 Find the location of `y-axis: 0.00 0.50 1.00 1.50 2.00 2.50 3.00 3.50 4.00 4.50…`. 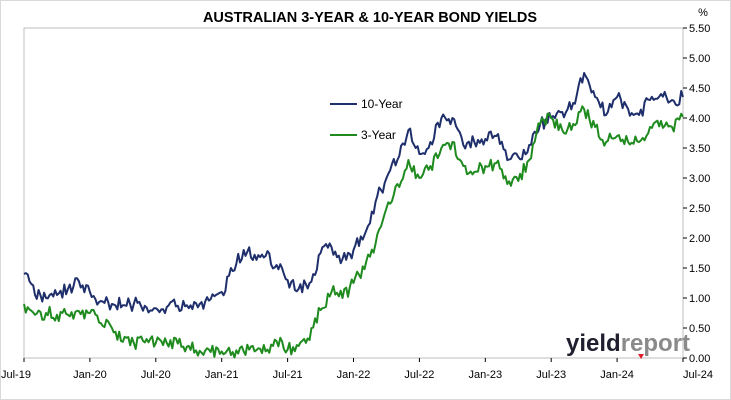

y-axis: 0.00 0.50 1.00 1.50 2.00 2.50 3.00 3.50 4.00 4.50… is located at coordinates (696, 194).